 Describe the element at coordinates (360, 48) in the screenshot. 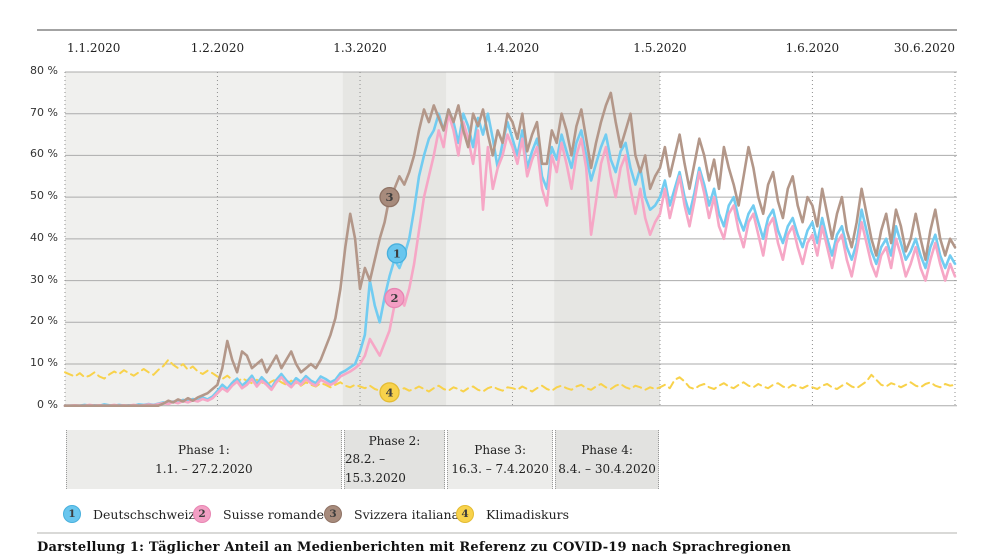

I see `date-label: 1.3.2020` at that location.